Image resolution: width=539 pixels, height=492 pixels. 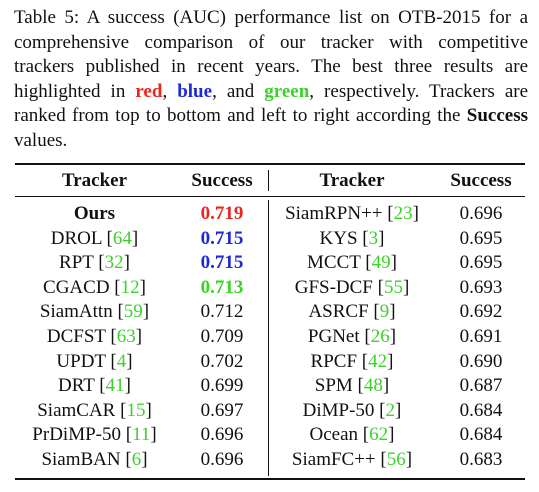 I want to click on citation-ref: 59, so click(x=133, y=312).